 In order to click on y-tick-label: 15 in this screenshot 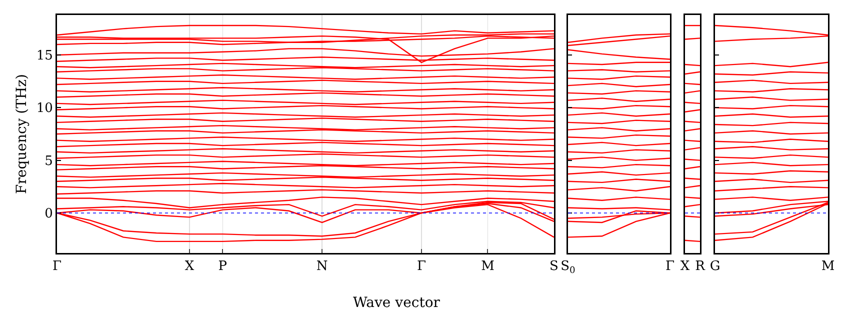, I will do `click(44, 56)`.